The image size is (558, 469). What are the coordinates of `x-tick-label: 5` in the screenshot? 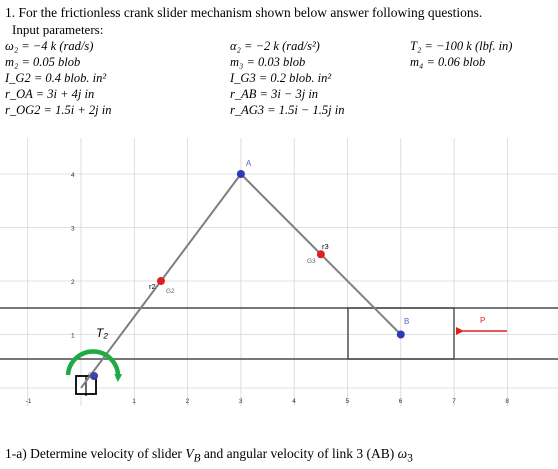 It's located at (348, 401).